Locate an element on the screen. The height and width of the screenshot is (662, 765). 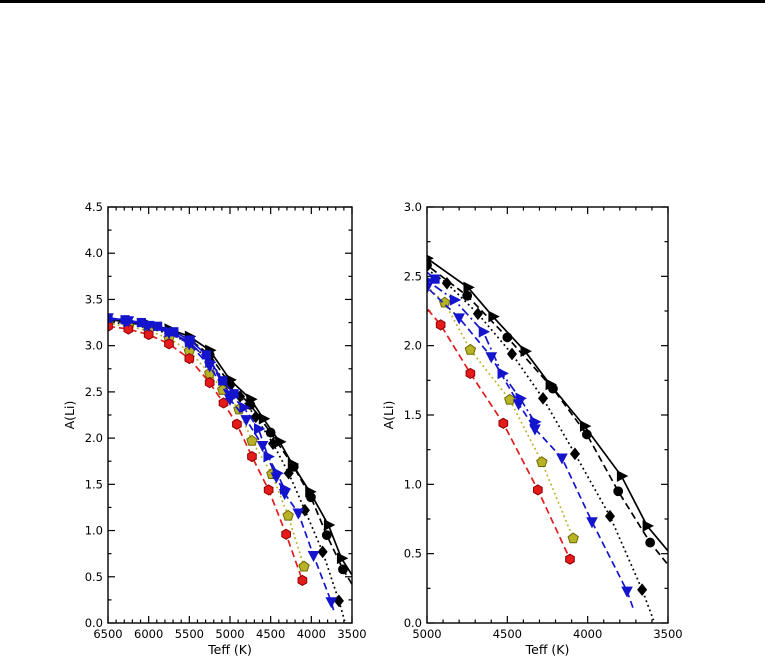
series-blue-dashdot-triangle-right is located at coordinates (484, 352).